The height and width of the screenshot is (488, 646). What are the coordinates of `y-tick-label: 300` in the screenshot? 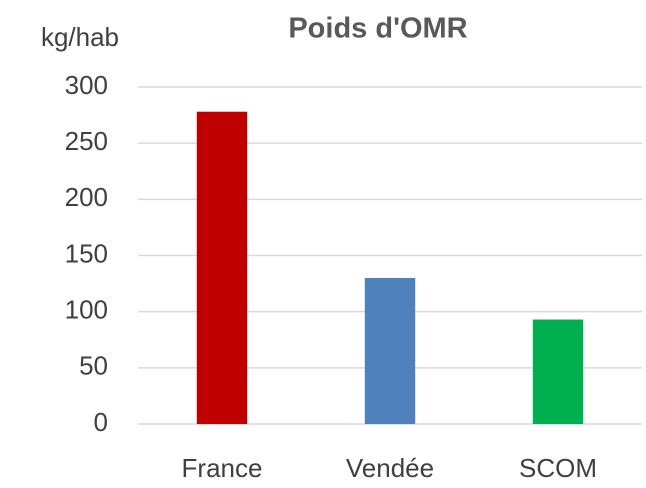 It's located at (86, 85).